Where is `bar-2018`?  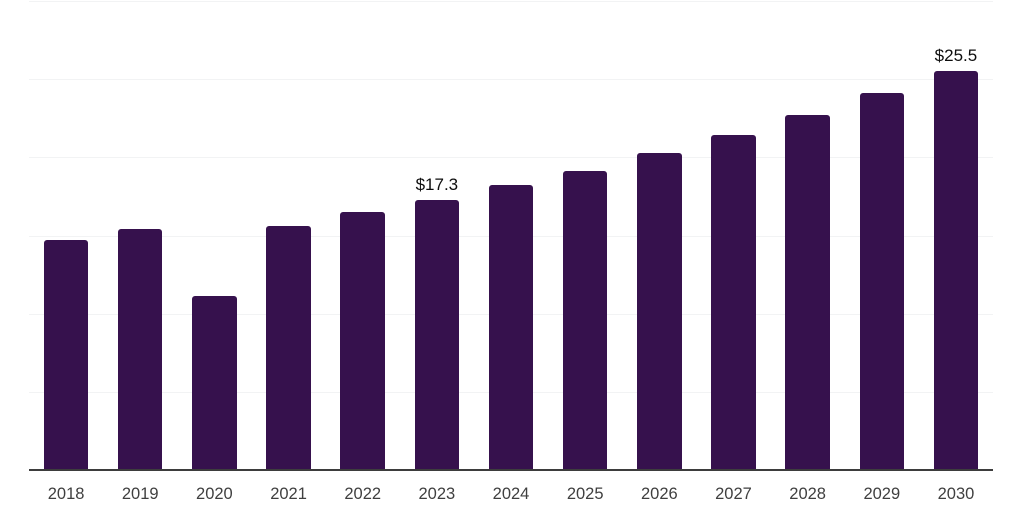
bar-2018 is located at coordinates (66, 355).